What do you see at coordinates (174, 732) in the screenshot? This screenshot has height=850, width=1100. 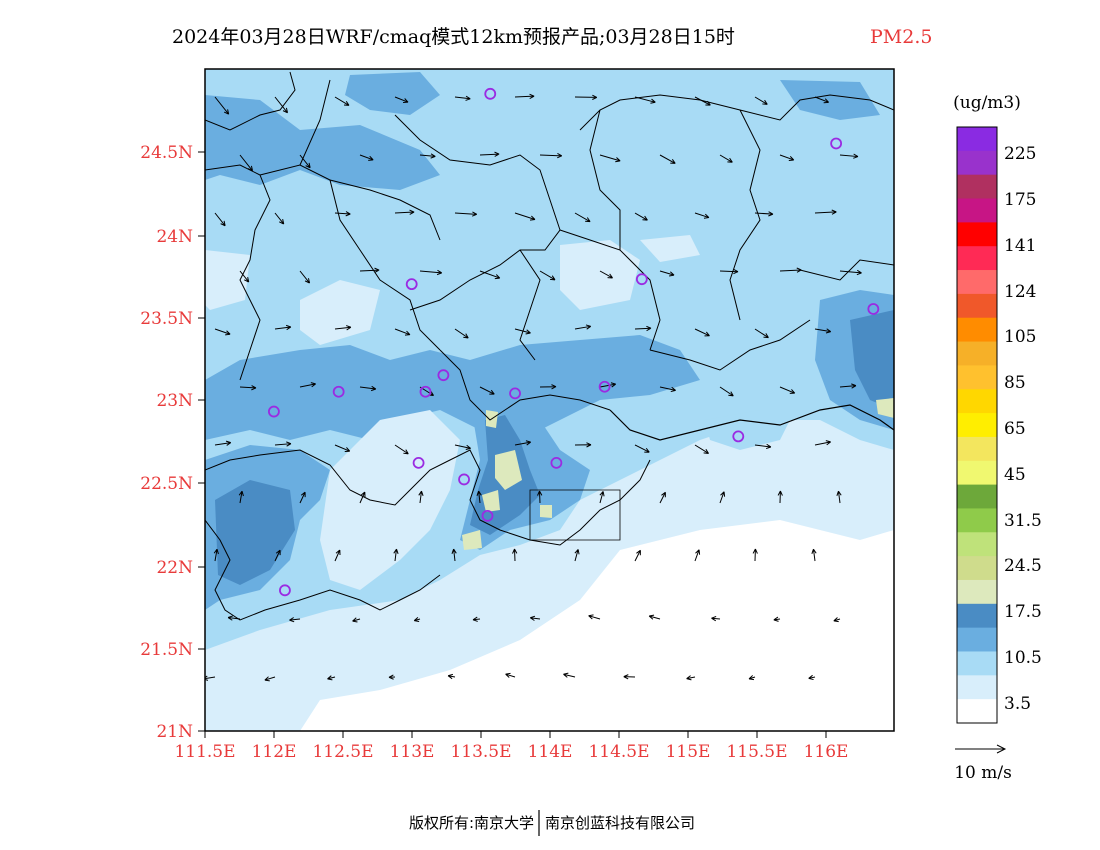 I see `lat-tick-label: 21N` at bounding box center [174, 732].